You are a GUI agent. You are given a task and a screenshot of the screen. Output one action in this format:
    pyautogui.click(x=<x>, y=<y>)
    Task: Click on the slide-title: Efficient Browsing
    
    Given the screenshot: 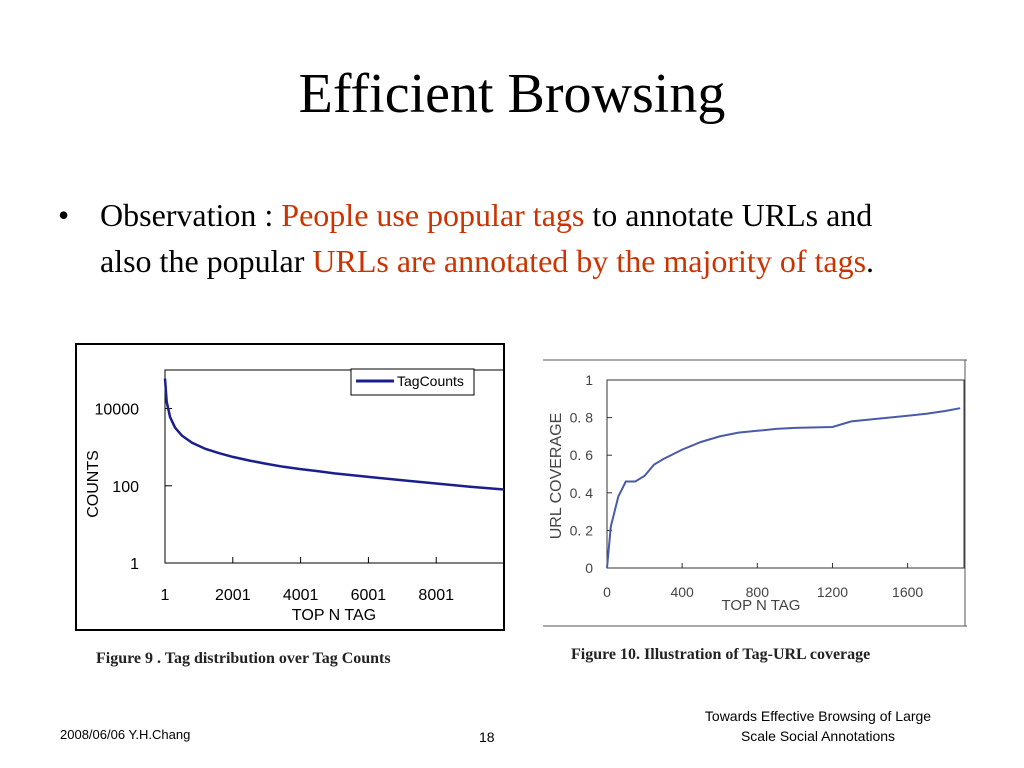 What is the action you would take?
    pyautogui.click(x=512, y=94)
    